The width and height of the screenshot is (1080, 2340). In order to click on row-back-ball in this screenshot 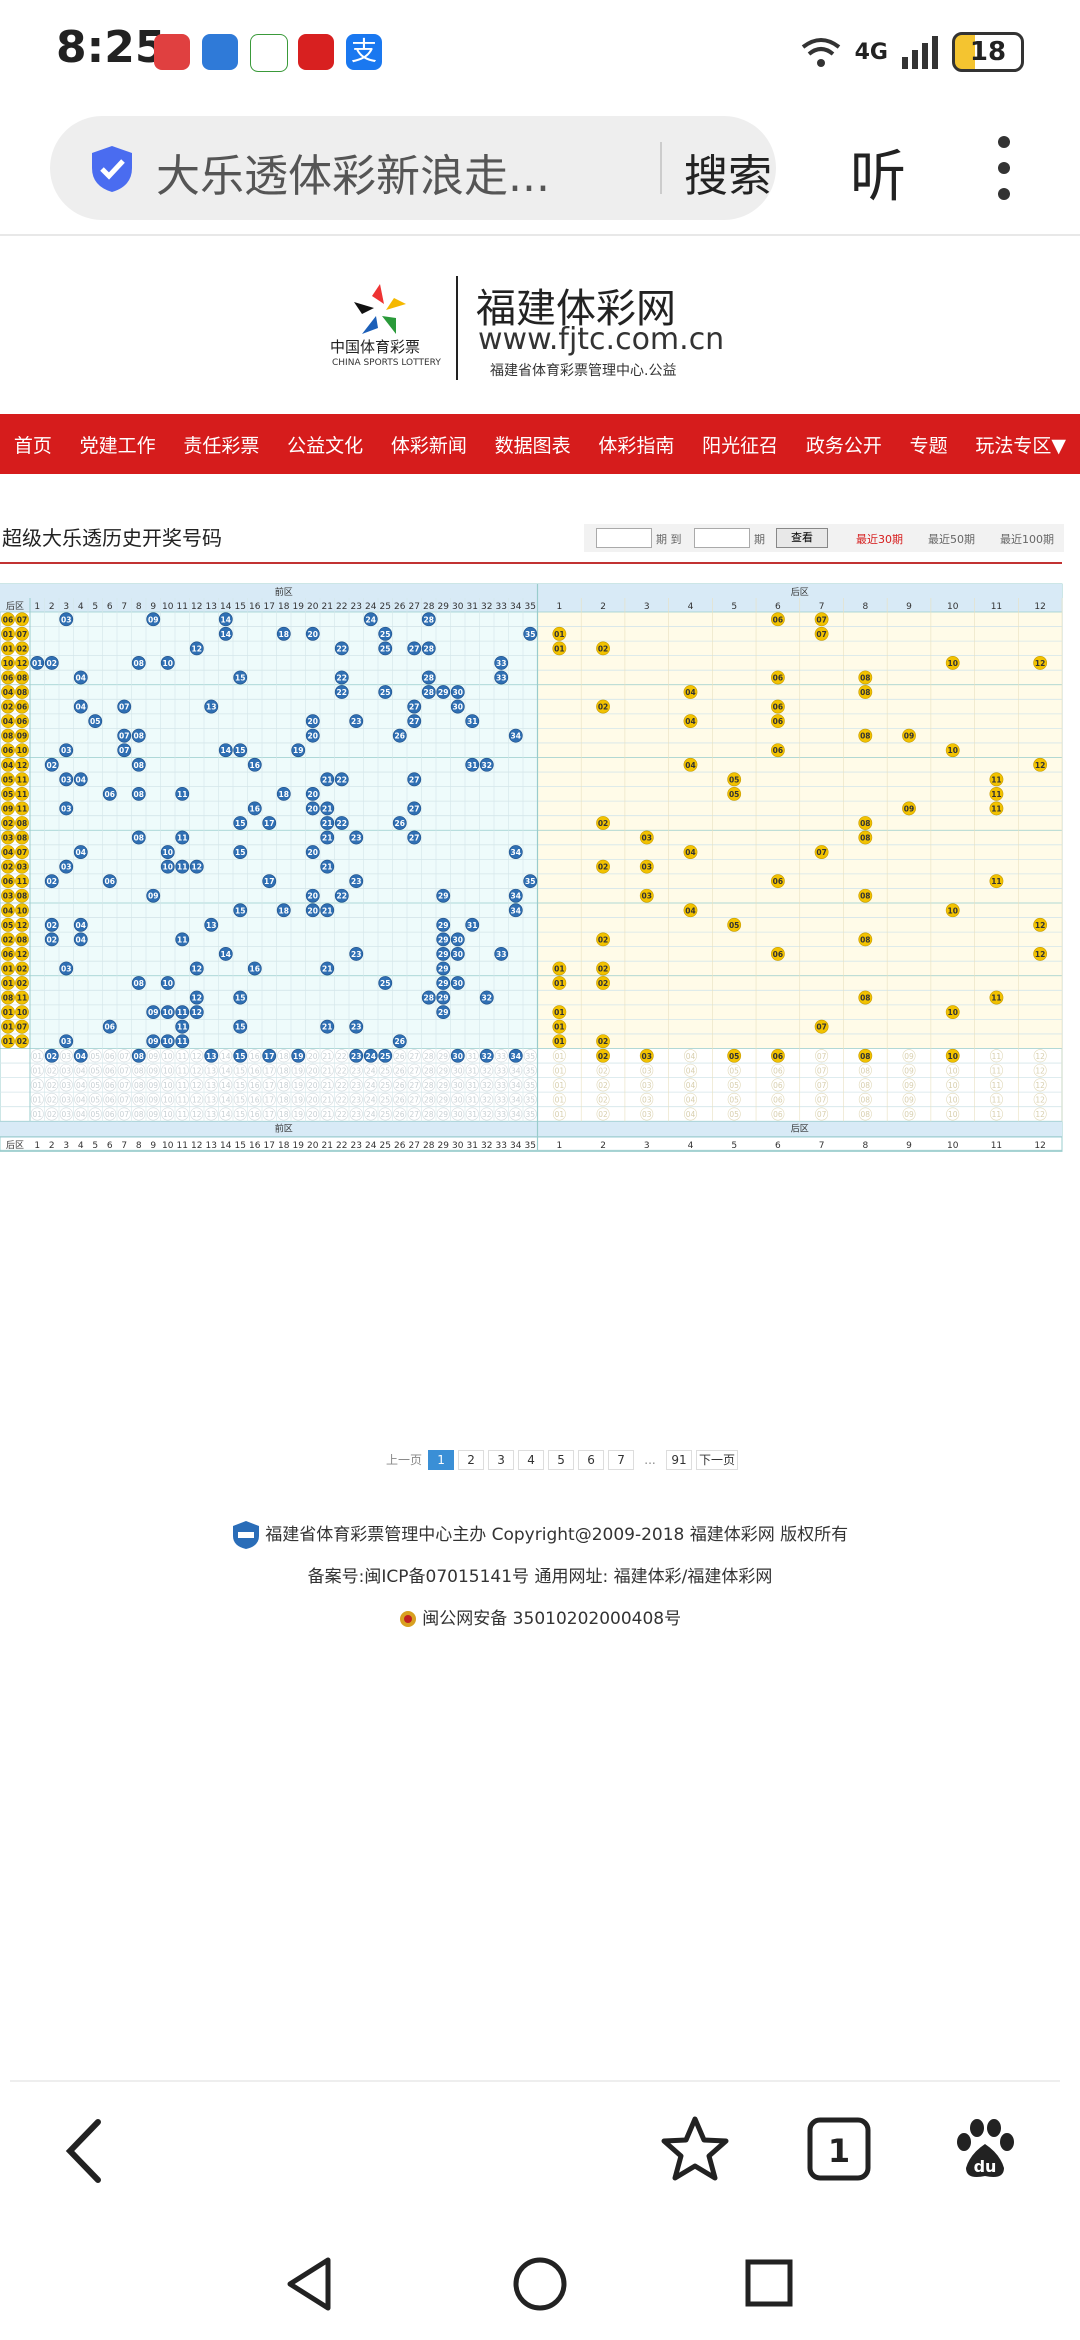, I will do `click(22, 924)`.